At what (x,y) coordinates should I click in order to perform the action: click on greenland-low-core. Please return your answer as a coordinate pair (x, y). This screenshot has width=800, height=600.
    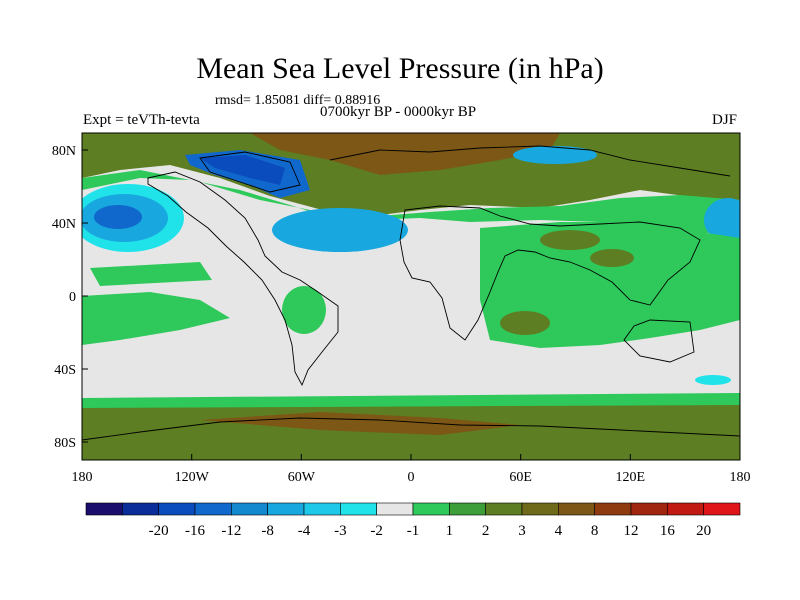
    Looking at the image, I should click on (242, 170).